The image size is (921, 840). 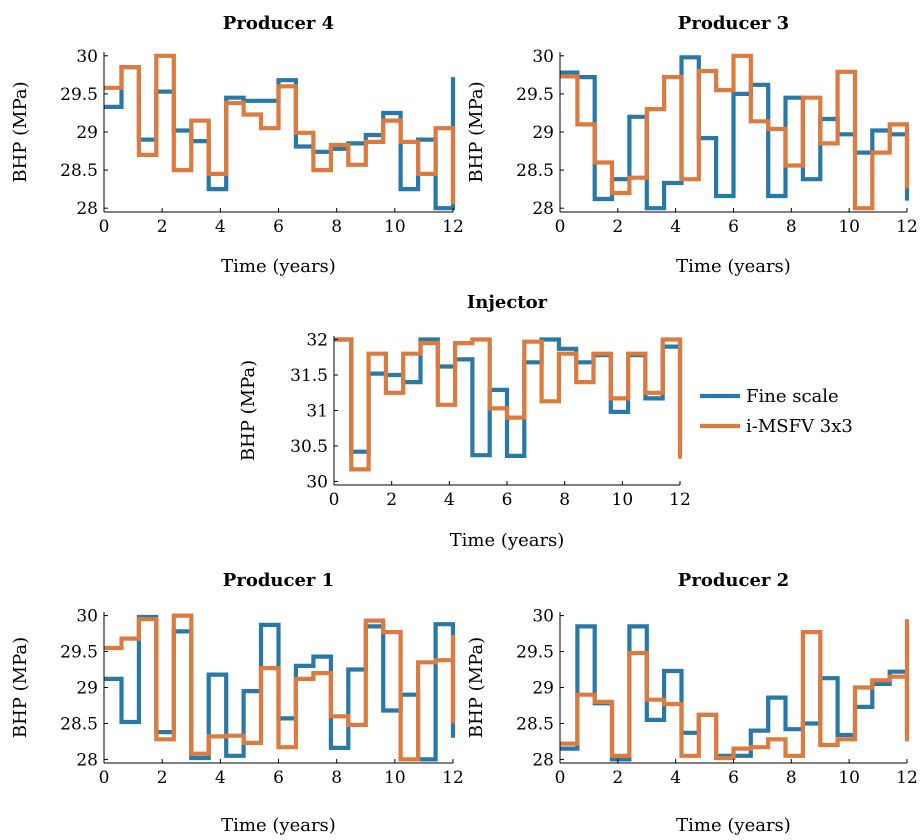 What do you see at coordinates (792, 396) in the screenshot?
I see `legend-label: Fine scale` at bounding box center [792, 396].